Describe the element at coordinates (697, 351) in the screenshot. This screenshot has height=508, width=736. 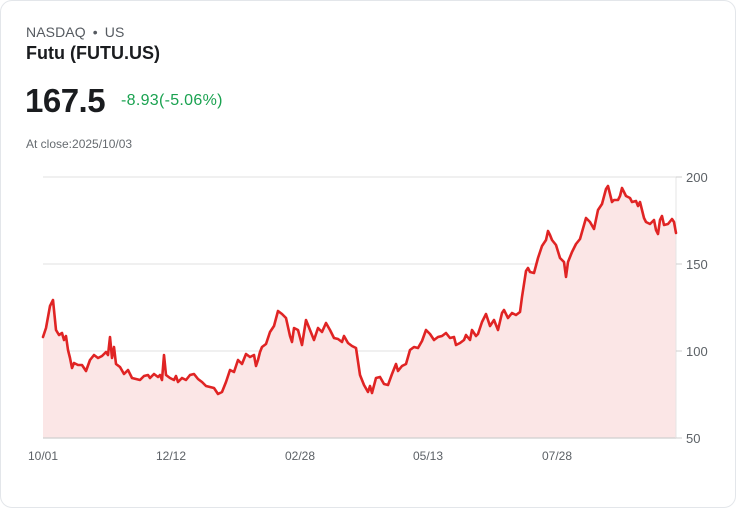
I see `y-tick-100: 100` at that location.